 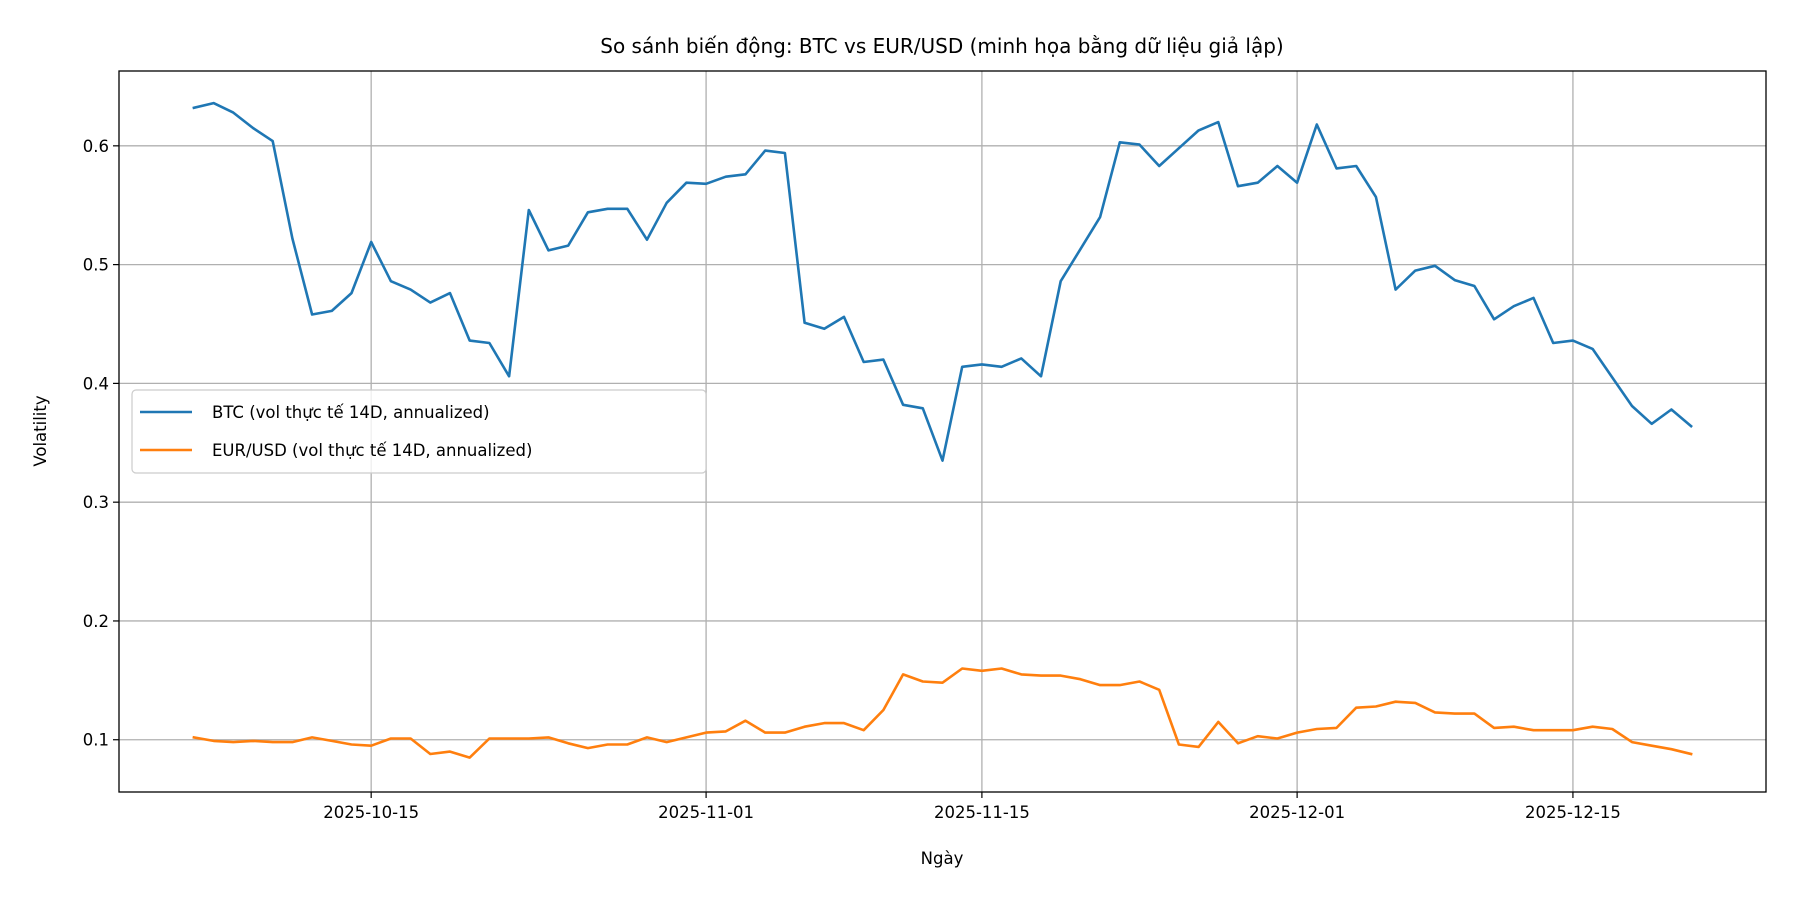 I want to click on x-axis-label: Ngày, so click(x=942, y=858).